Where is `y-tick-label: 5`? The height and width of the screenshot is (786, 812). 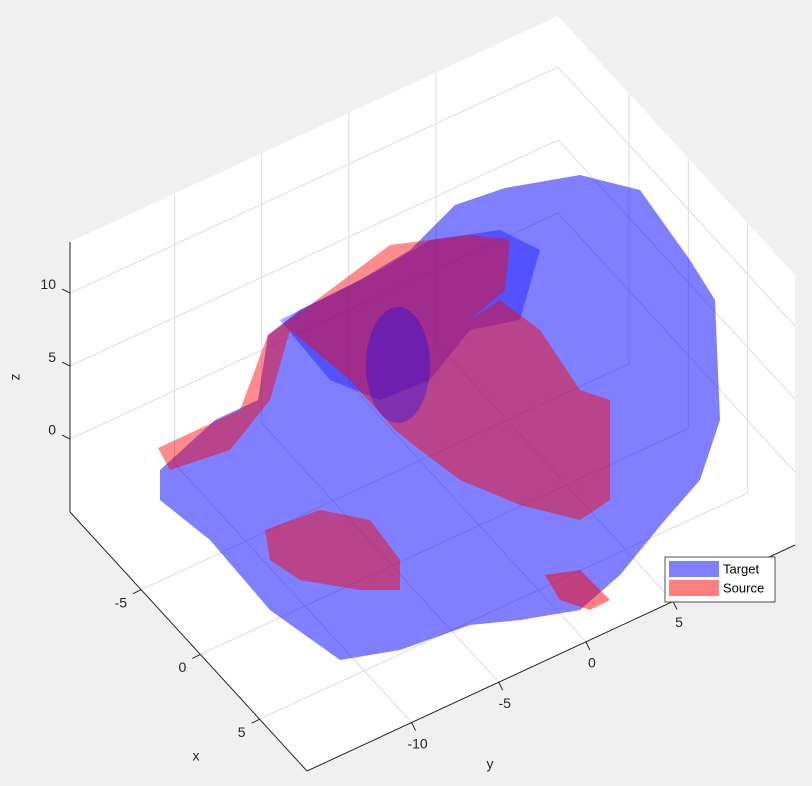 y-tick-label: 5 is located at coordinates (679, 622).